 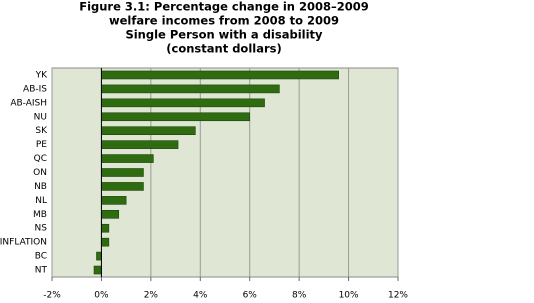 What do you see at coordinates (41, 75) in the screenshot?
I see `y-tick-label: YK` at bounding box center [41, 75].